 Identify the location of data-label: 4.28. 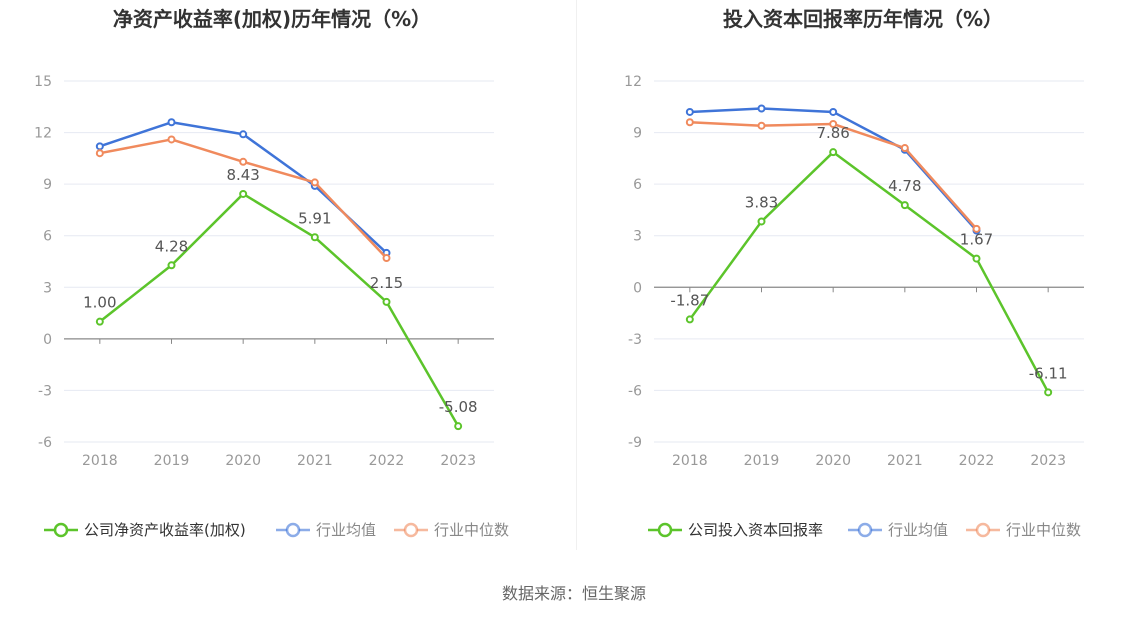
(171, 246).